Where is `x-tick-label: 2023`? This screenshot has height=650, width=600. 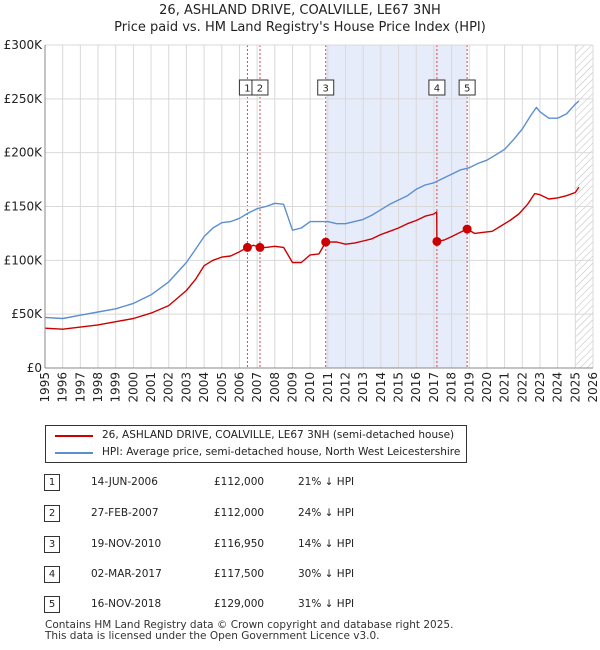 x-tick-label: 2023 is located at coordinates (540, 387).